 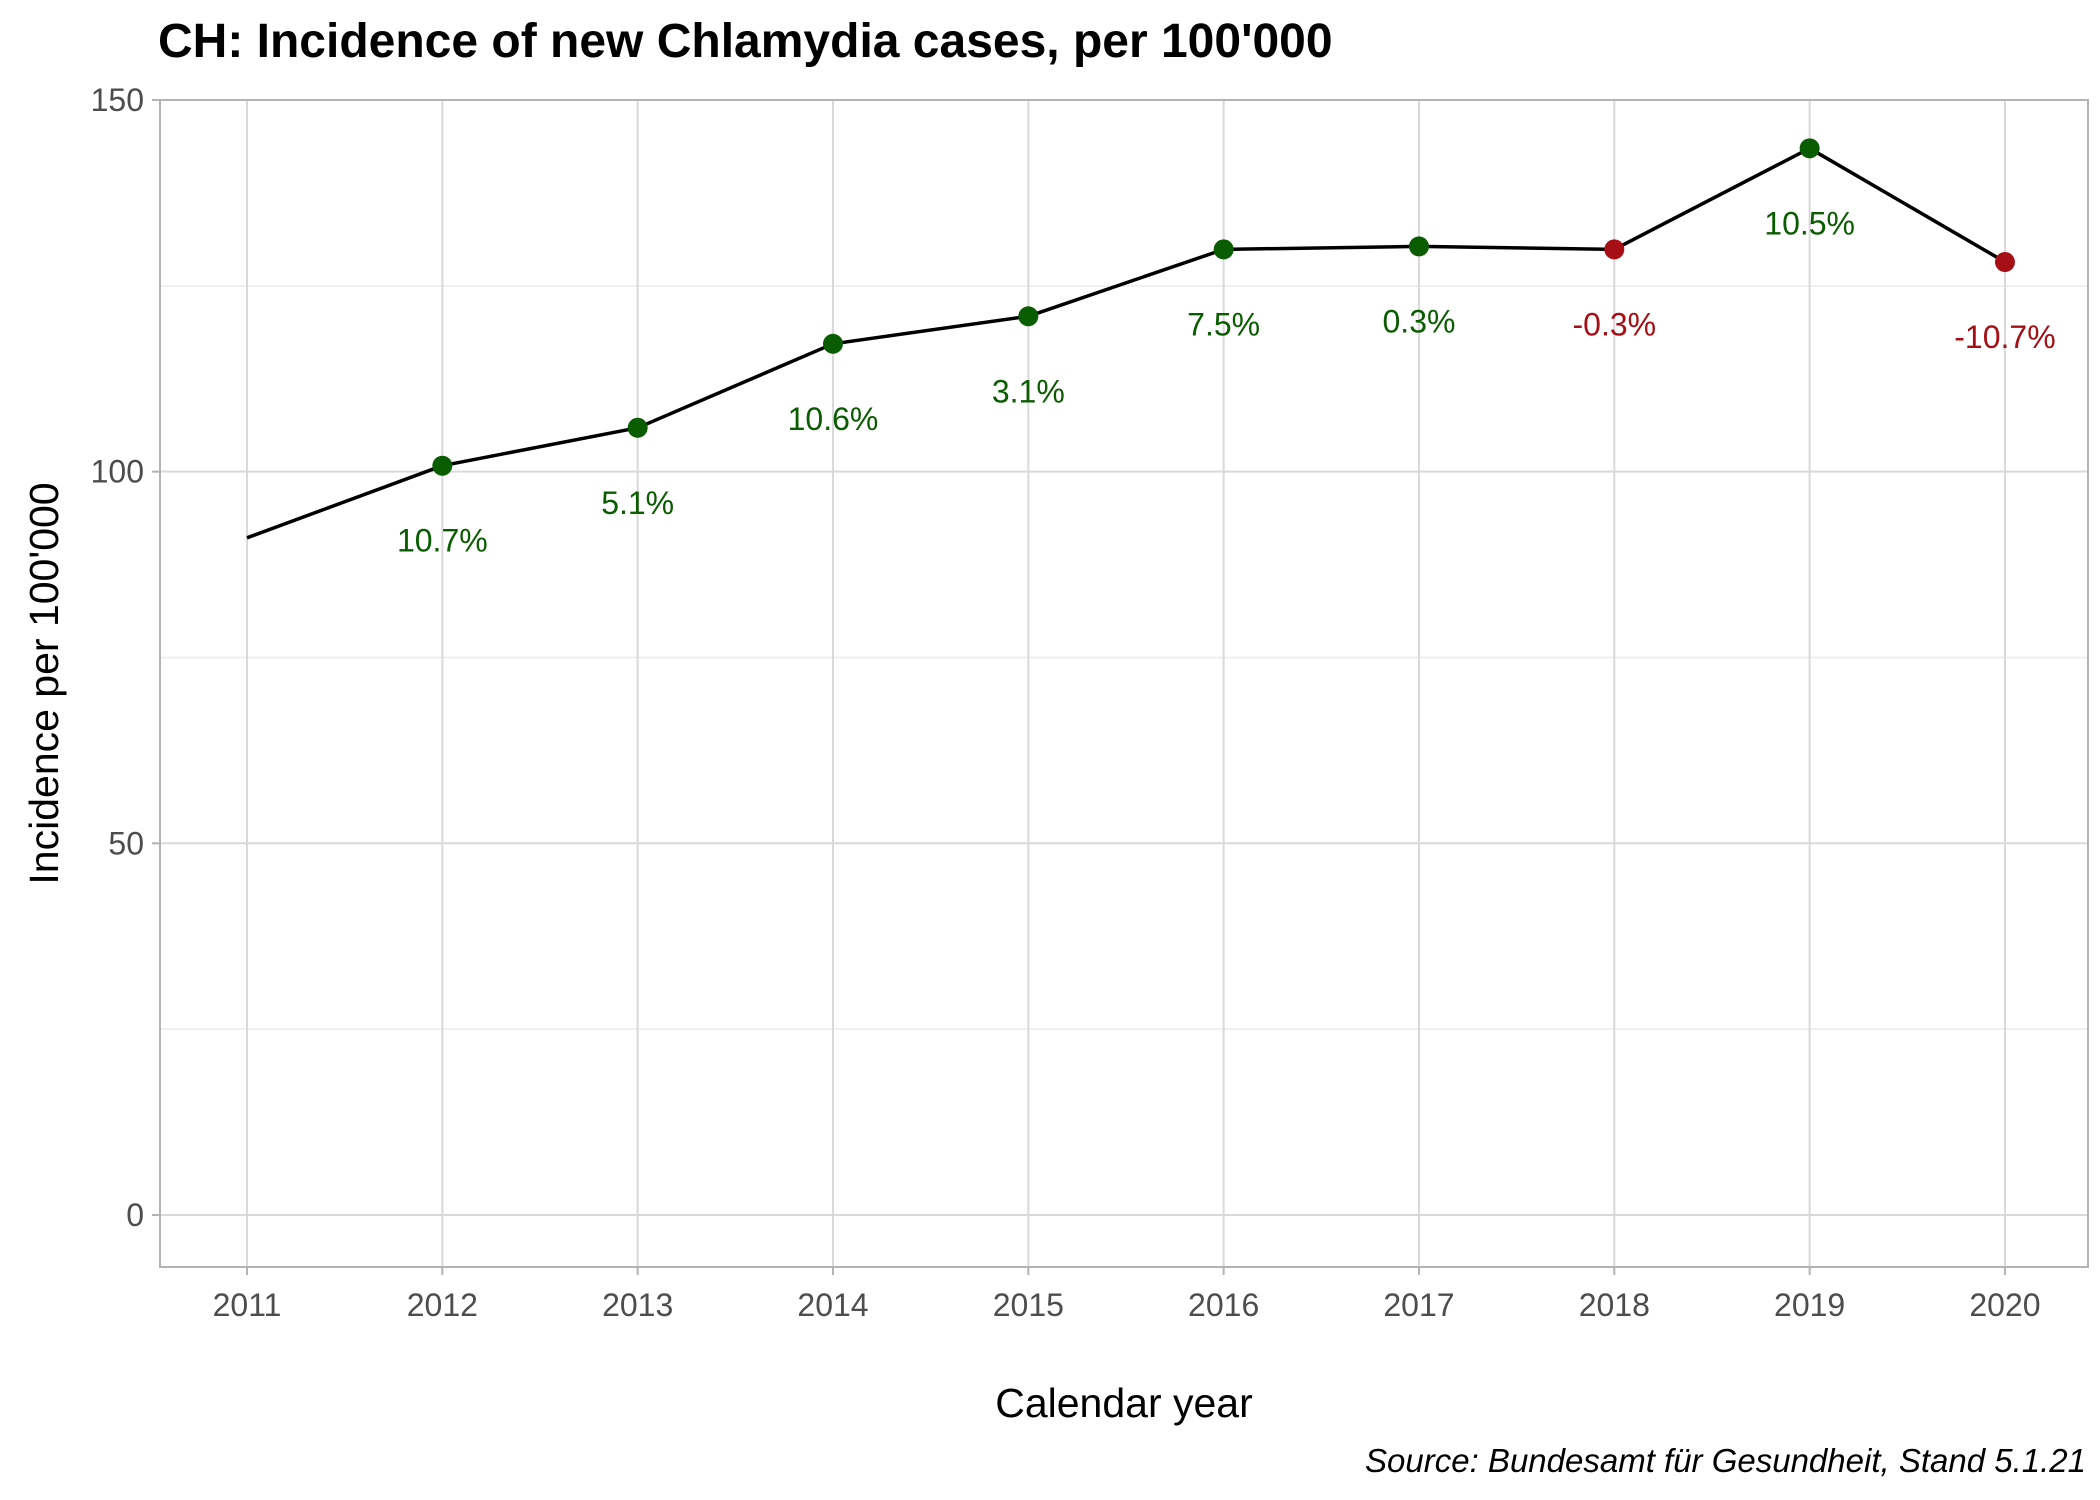 I want to click on change-label: 0.3%, so click(x=1419, y=321).